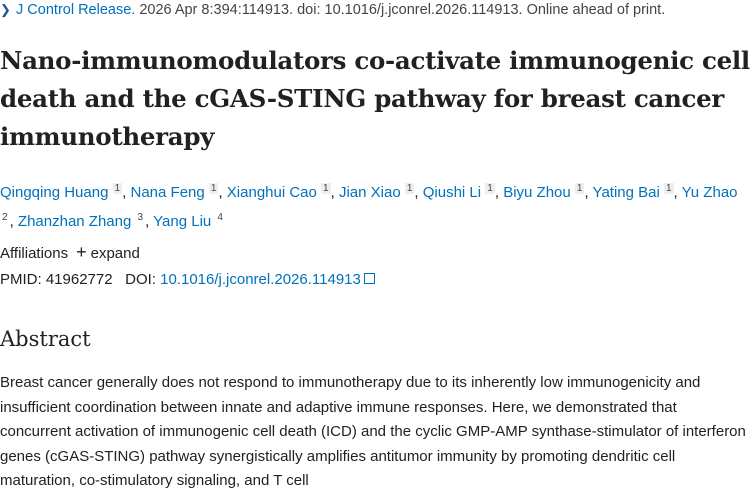 This screenshot has height=500, width=750. I want to click on author-item: Yating Bai 1,, so click(637, 192).